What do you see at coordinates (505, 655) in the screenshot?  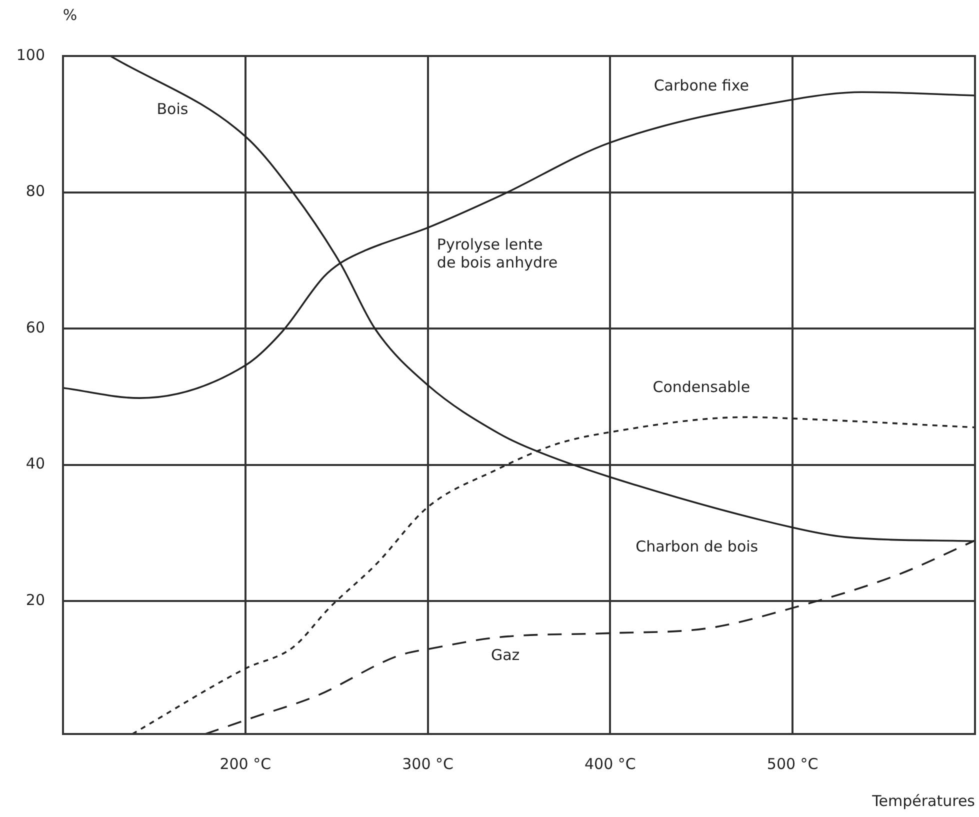 I see `annotation: Gaz` at bounding box center [505, 655].